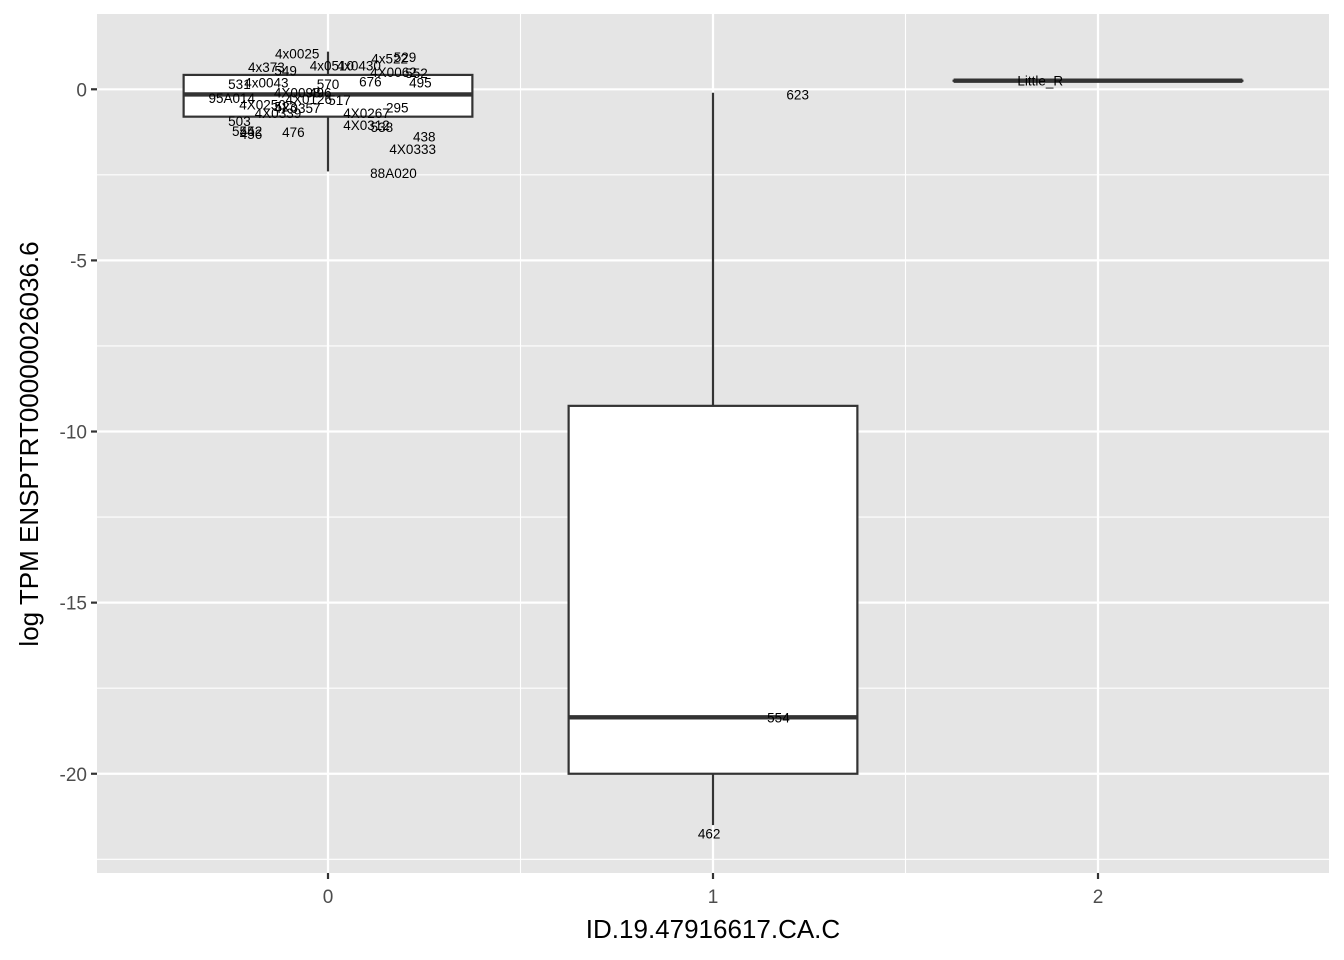 This screenshot has height=960, width=1344. Describe the element at coordinates (424, 137) in the screenshot. I see `point-label: 438` at that location.